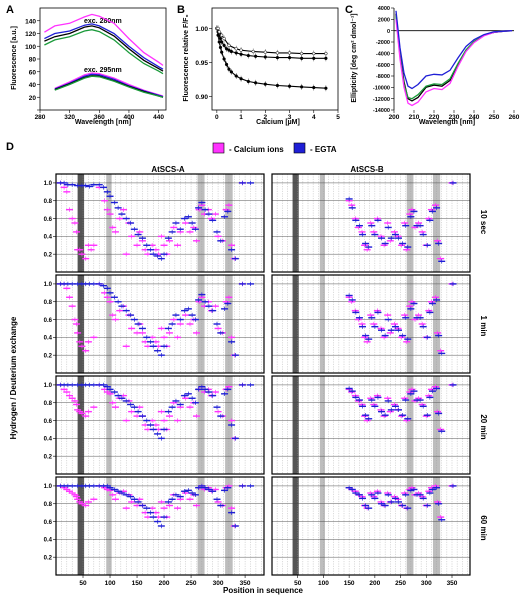  What do you see at coordinates (414, 117) in the screenshot?
I see `panel-c-xtick-label: 210` at bounding box center [414, 117].